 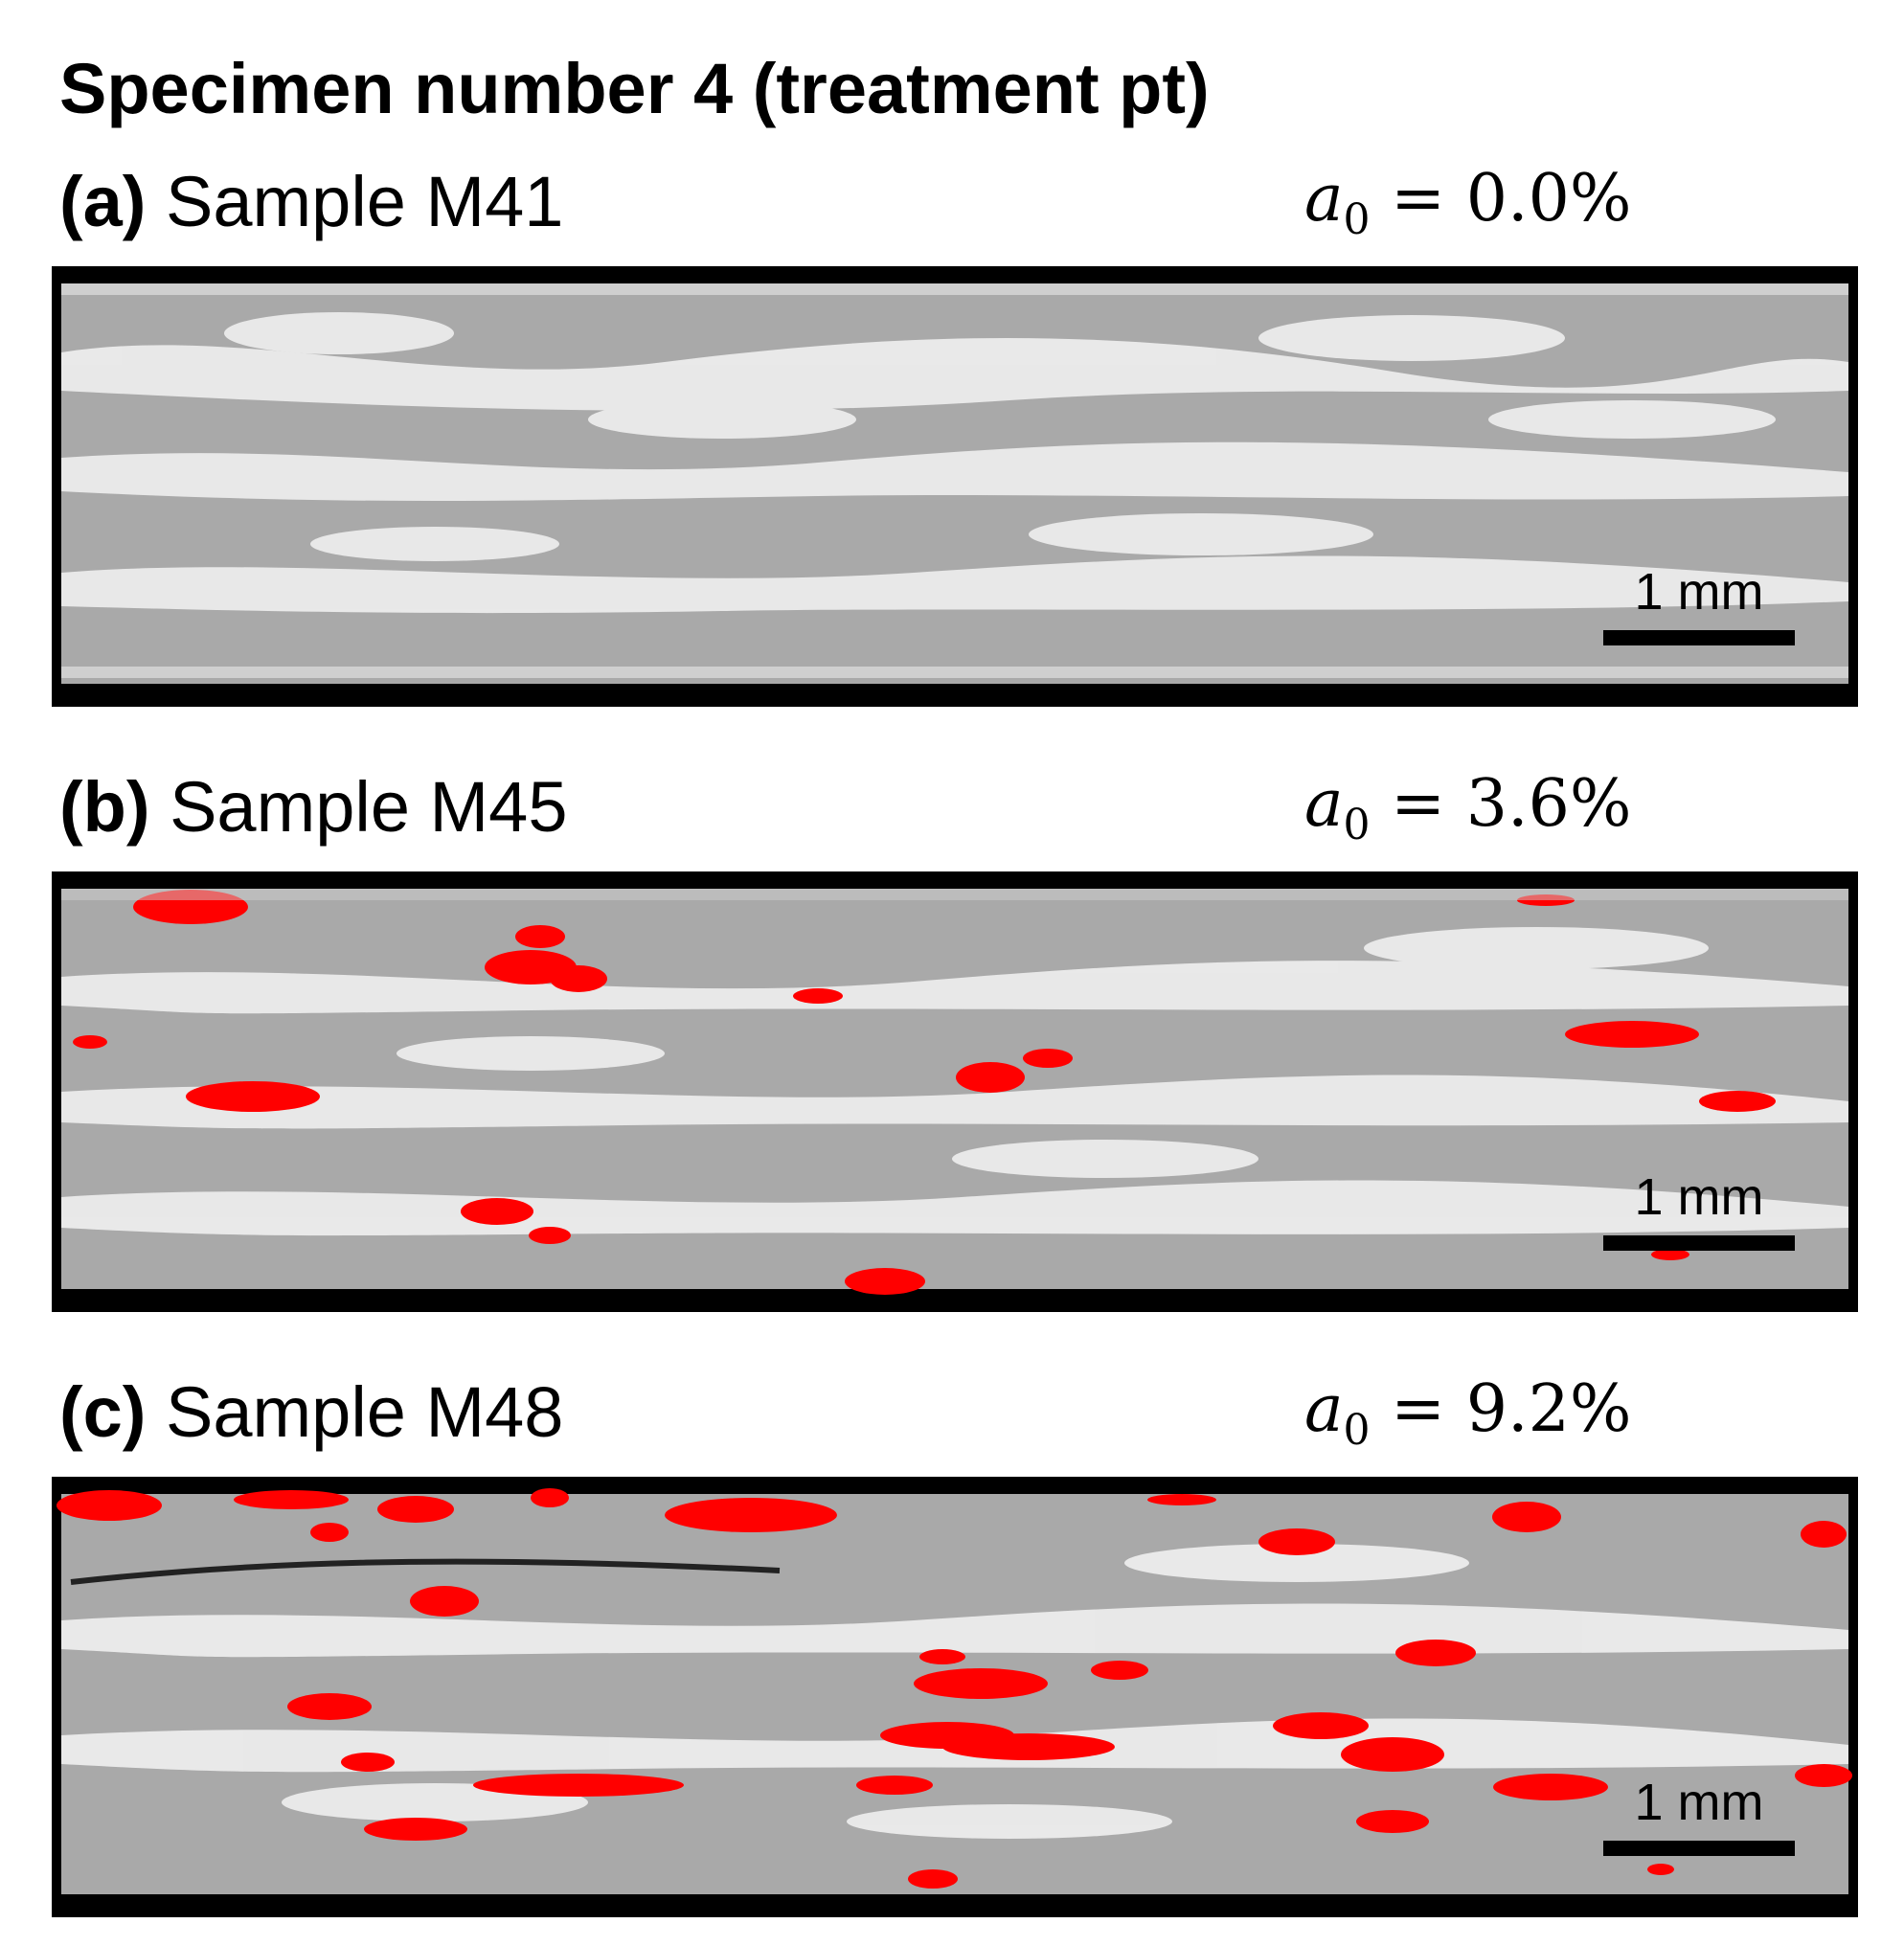 I want to click on panel-c-label: (c) Sample M48, so click(x=311, y=1412).